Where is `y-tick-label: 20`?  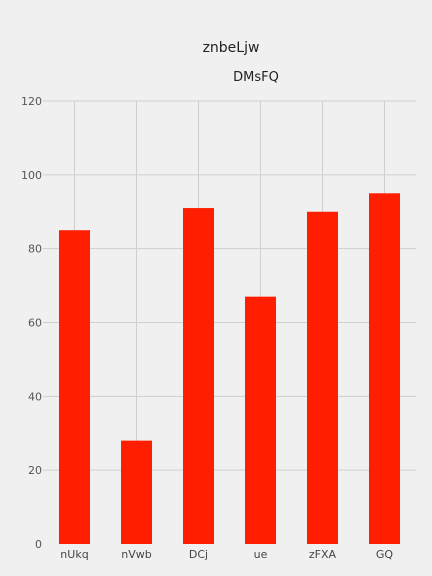
y-tick-label: 20 is located at coordinates (35, 470).